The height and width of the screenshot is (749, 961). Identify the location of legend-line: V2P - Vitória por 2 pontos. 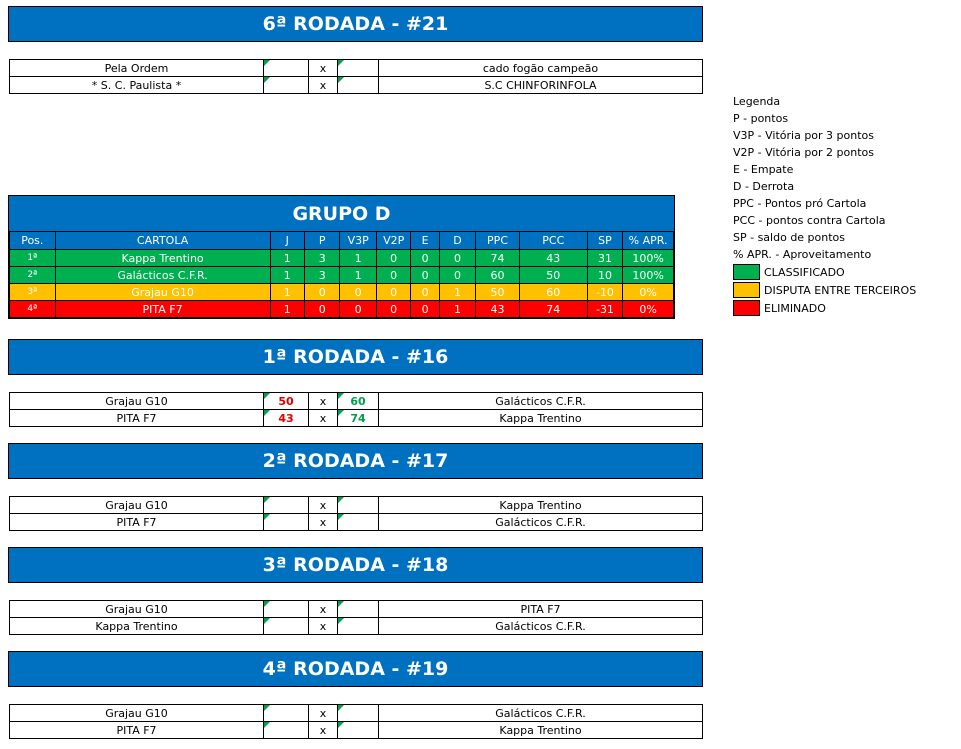
(804, 152).